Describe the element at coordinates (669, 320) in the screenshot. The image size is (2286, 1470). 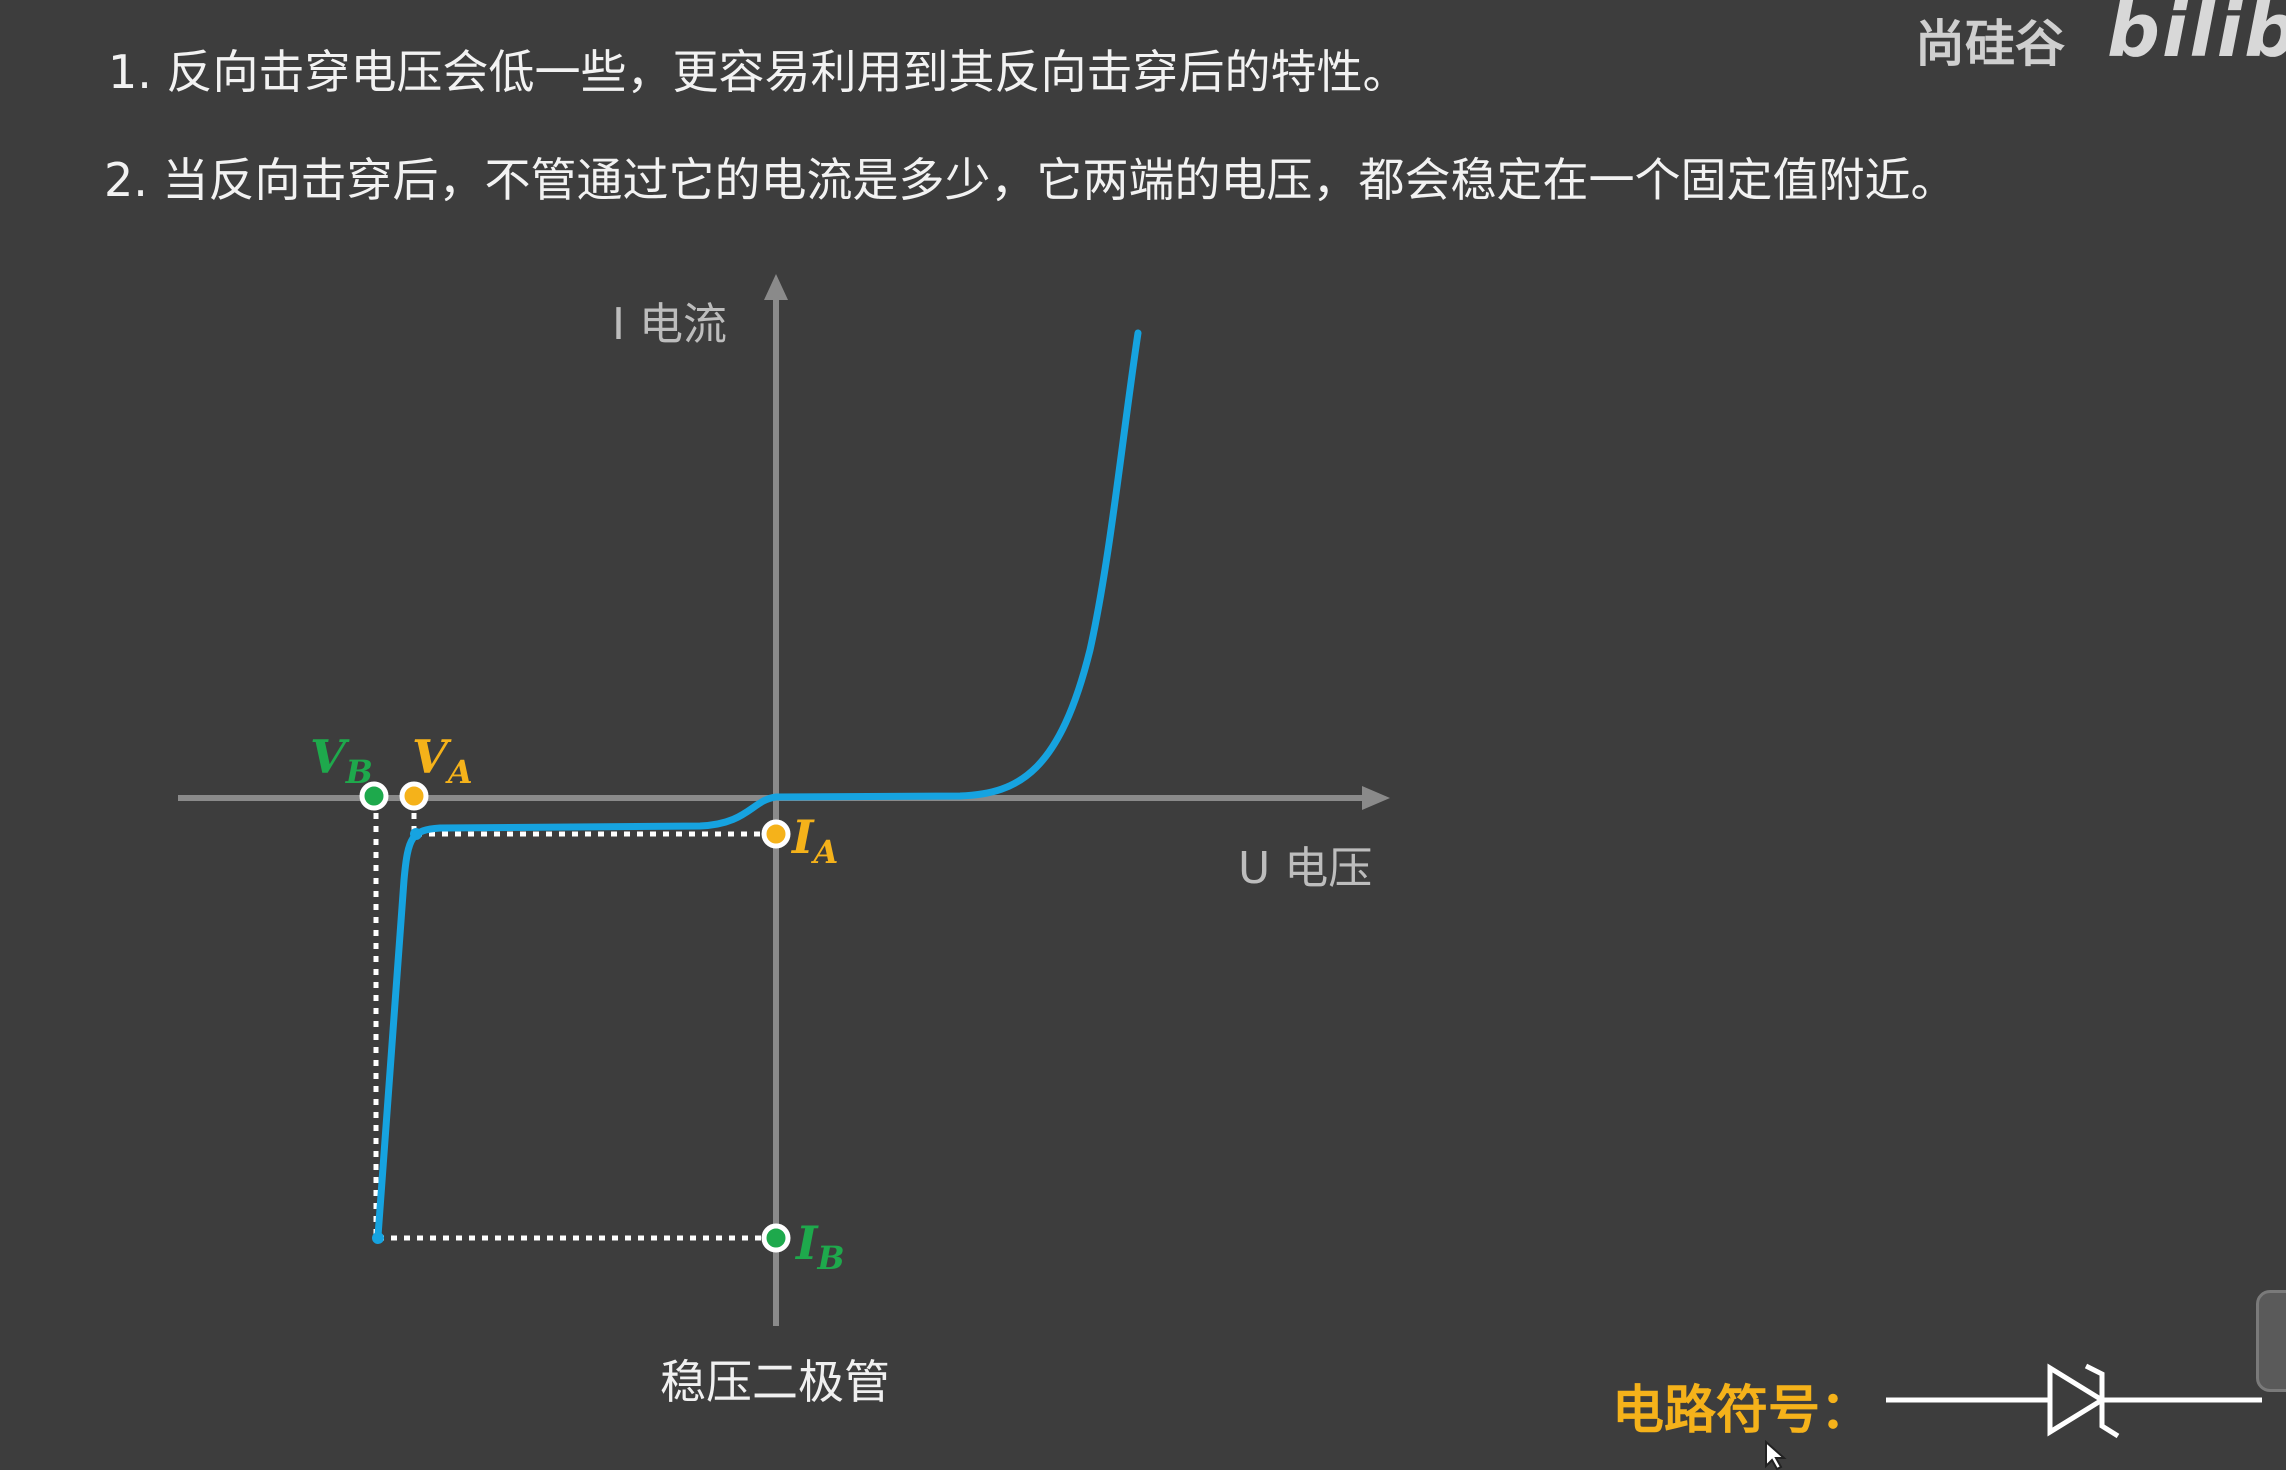
I see `y-axis-label: I 电流` at that location.